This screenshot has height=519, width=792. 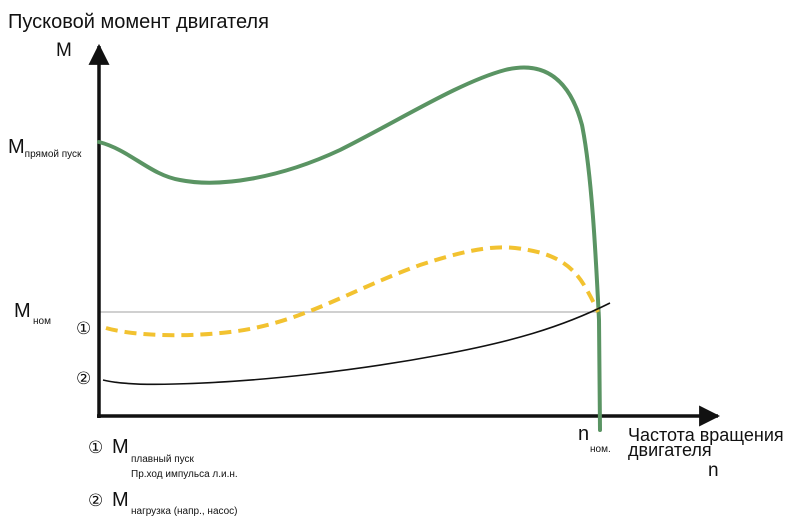 I want to click on legend-1-symbol: ①, so click(x=95, y=447).